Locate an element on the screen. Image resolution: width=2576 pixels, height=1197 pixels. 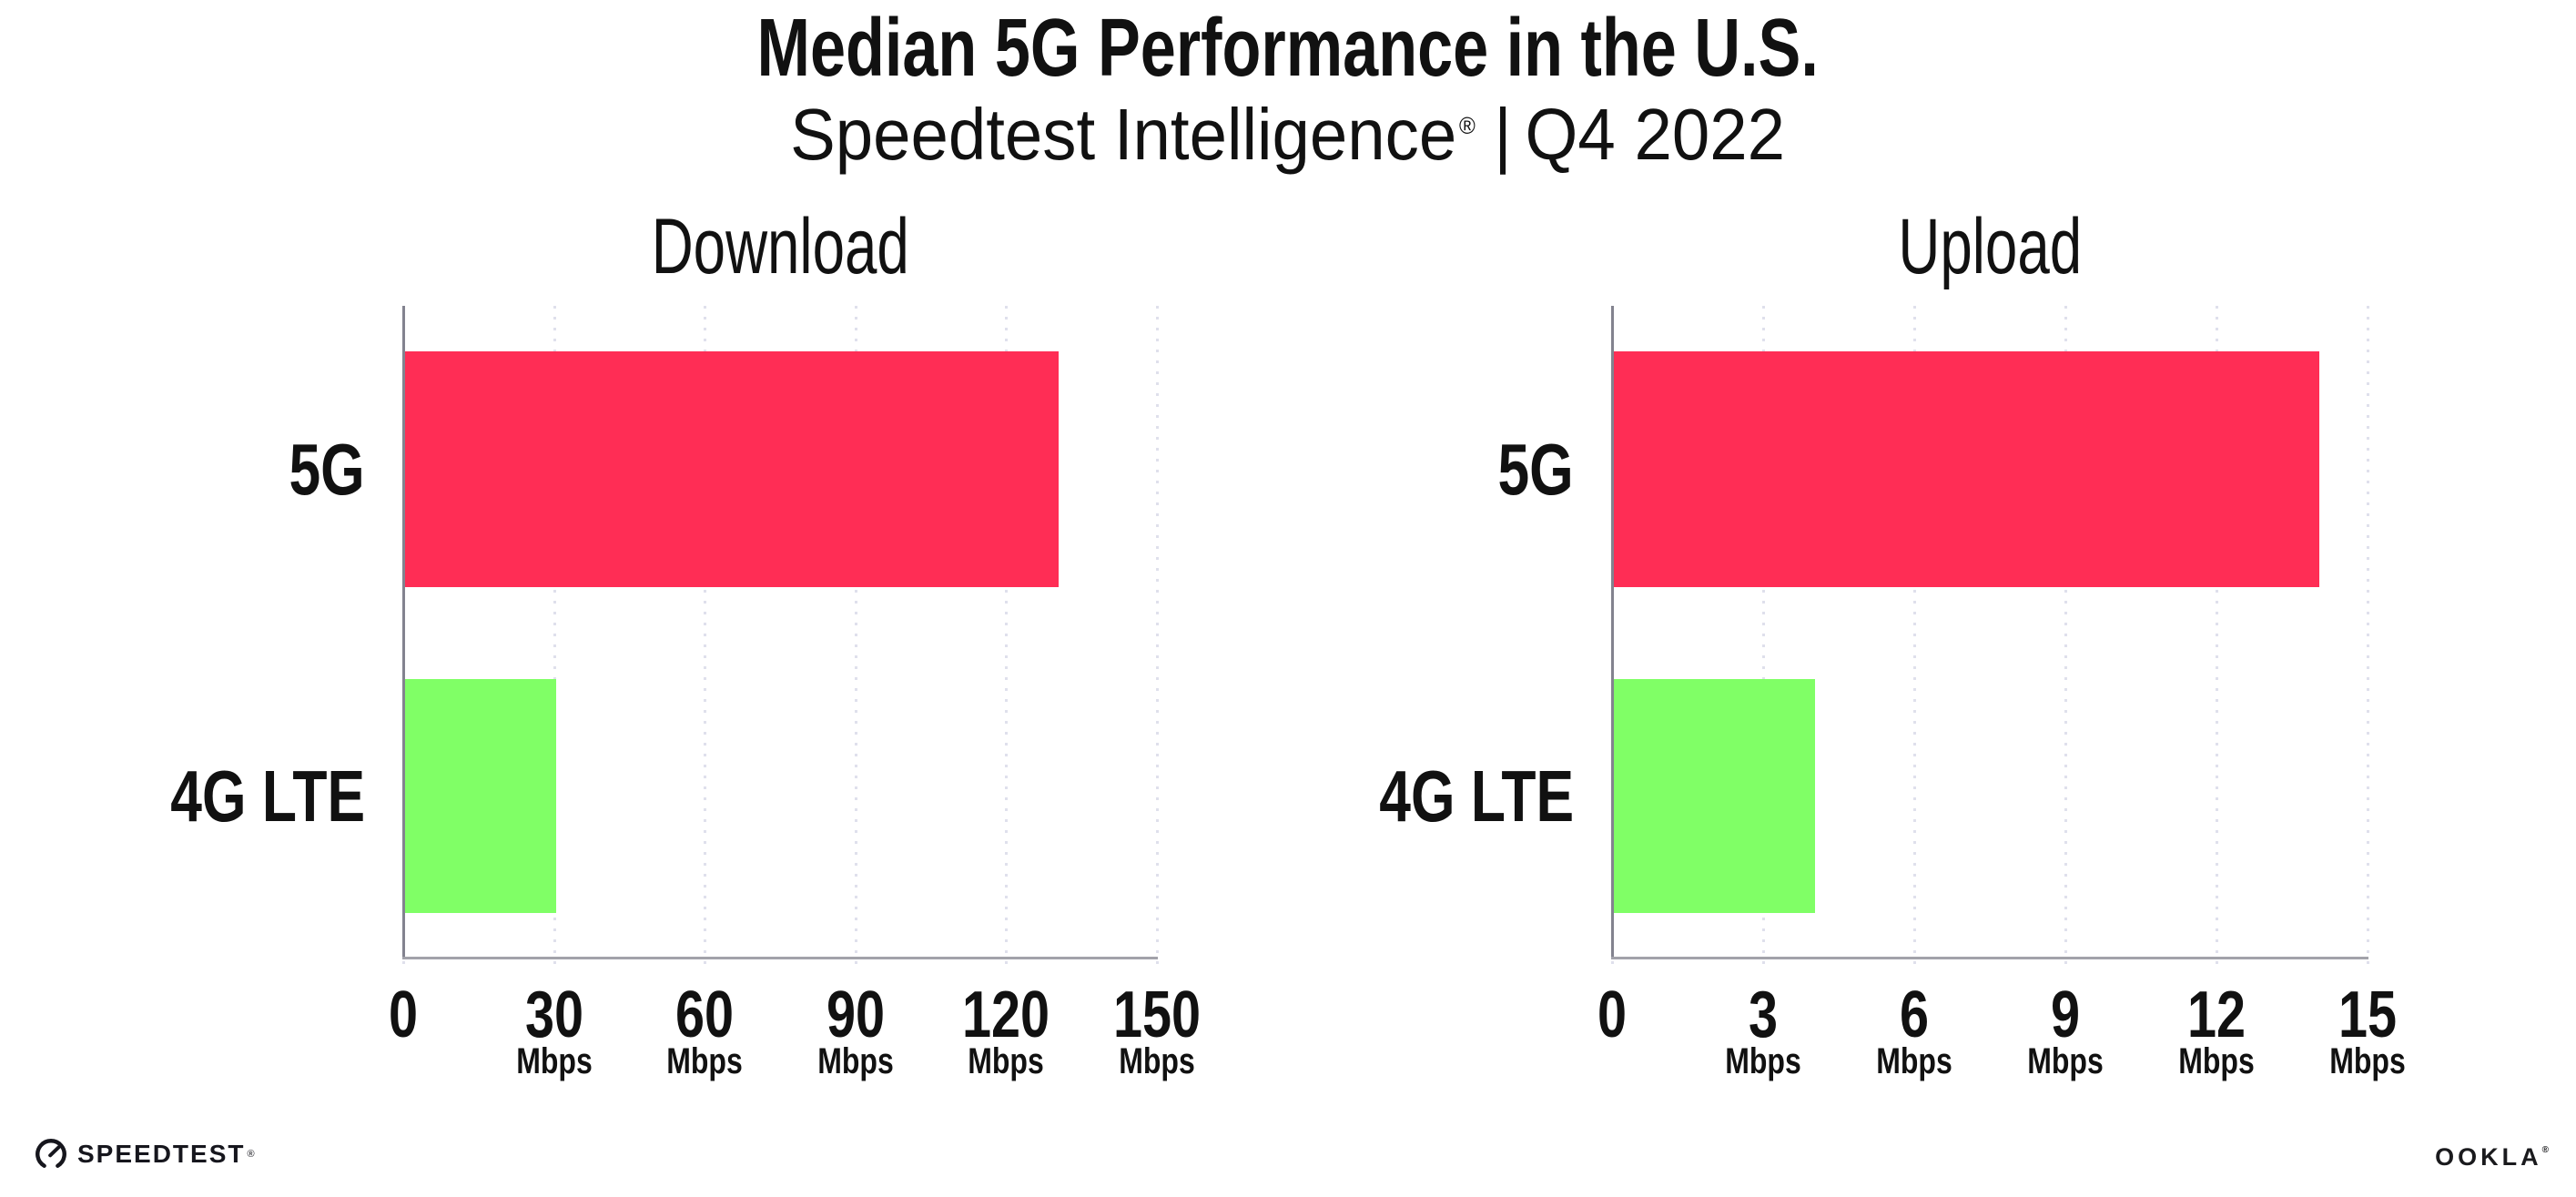
gridline-60-mbps is located at coordinates (705, 638).